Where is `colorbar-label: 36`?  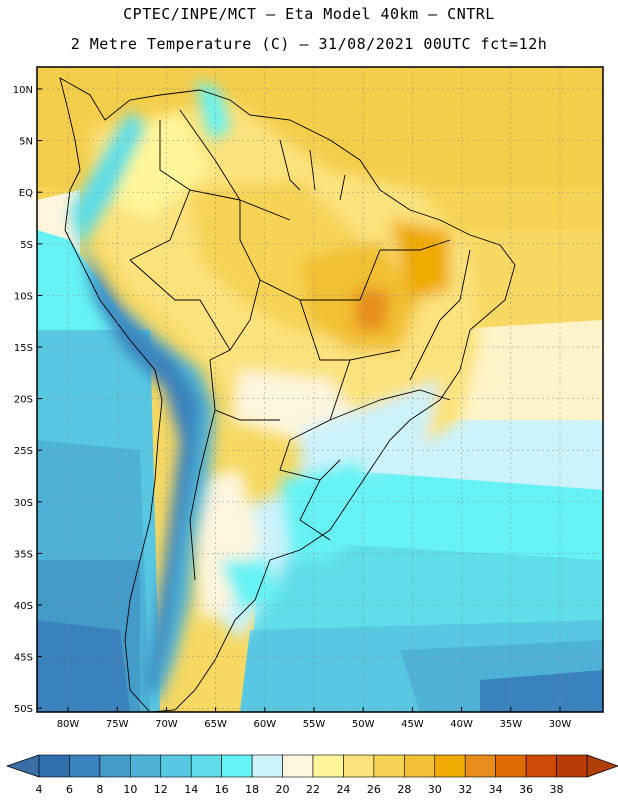 colorbar-label: 36 is located at coordinates (526, 789).